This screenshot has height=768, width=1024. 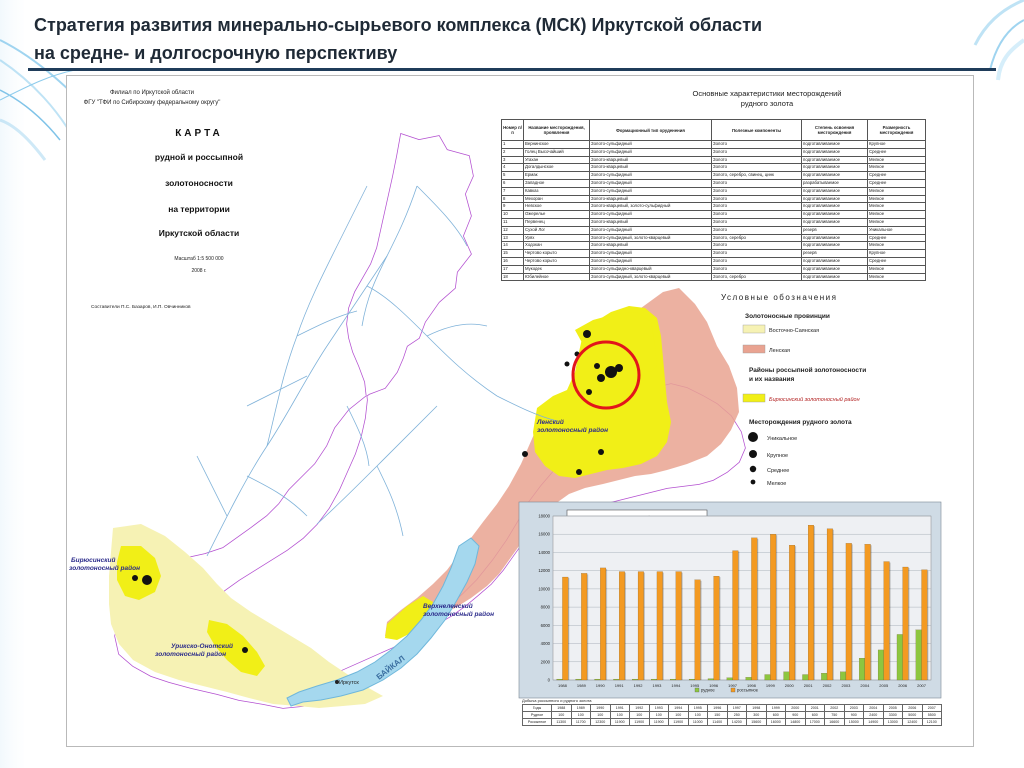 What do you see at coordinates (753, 469) in the screenshot?
I see `legend-marker-medium` at bounding box center [753, 469].